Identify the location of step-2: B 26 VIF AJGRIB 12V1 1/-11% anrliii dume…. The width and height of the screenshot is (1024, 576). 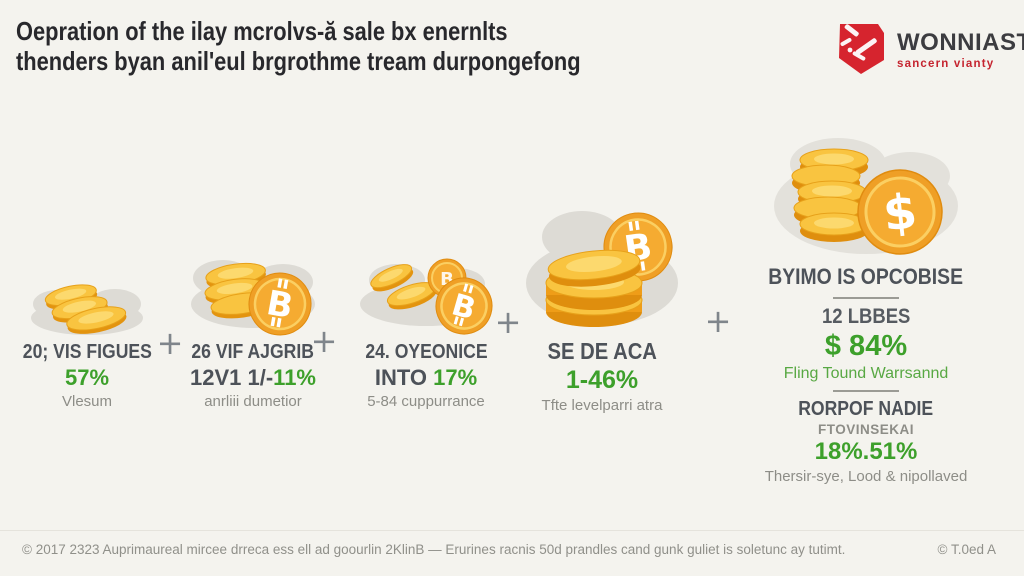
(253, 328).